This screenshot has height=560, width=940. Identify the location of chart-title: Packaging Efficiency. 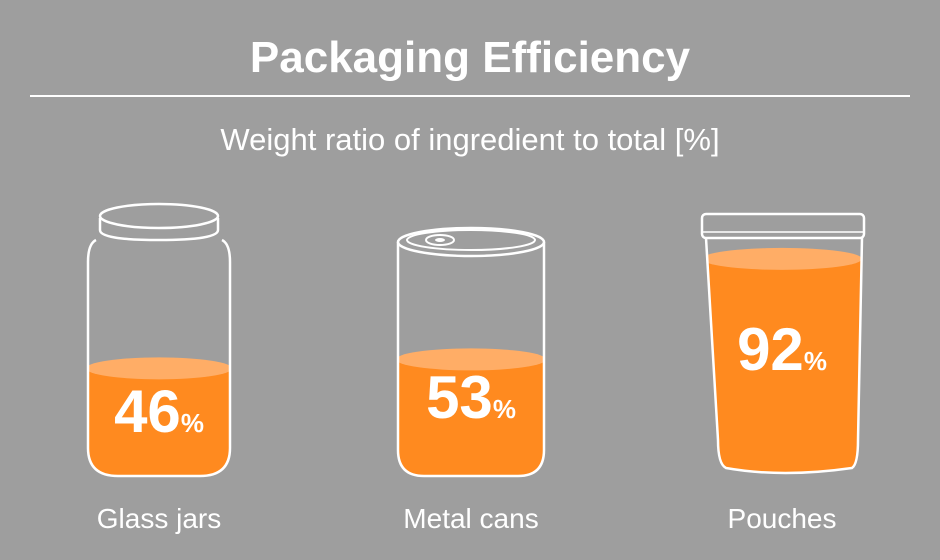
(470, 57).